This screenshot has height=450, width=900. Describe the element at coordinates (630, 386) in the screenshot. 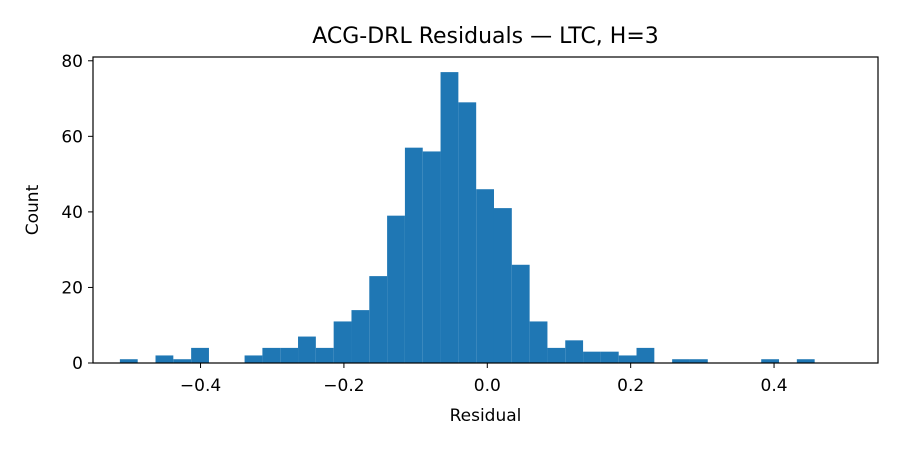

I see `x-tick-label: 0.2` at that location.